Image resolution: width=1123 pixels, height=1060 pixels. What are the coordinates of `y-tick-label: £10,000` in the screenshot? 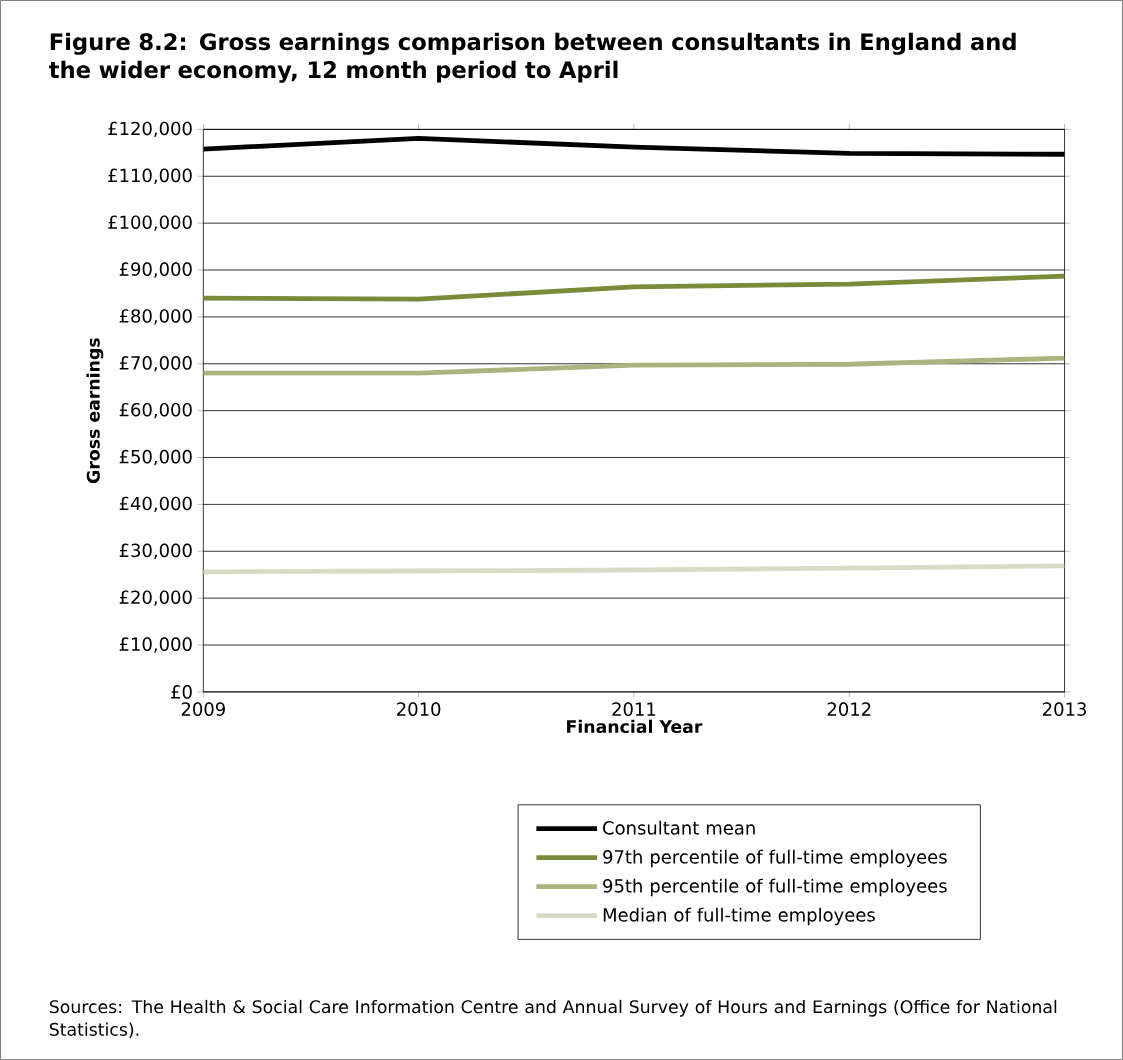 It's located at (155, 645).